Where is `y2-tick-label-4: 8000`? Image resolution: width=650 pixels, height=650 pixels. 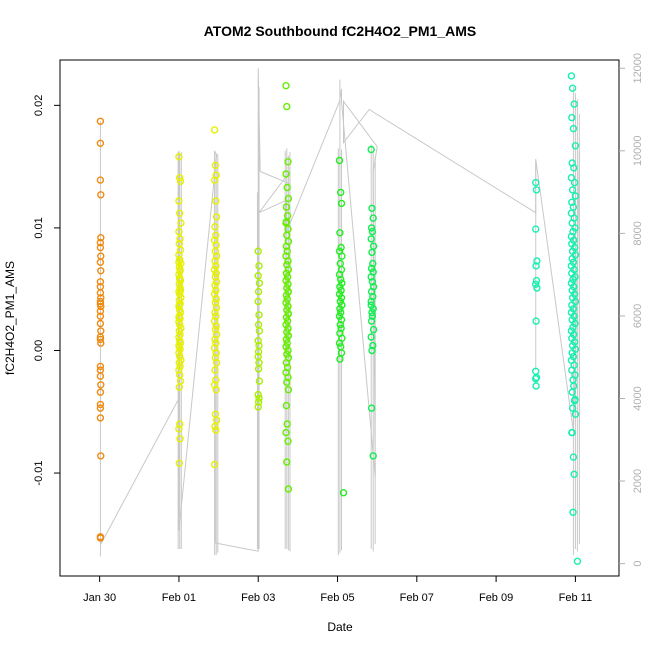 y2-tick-label-4: 8000 is located at coordinates (638, 233).